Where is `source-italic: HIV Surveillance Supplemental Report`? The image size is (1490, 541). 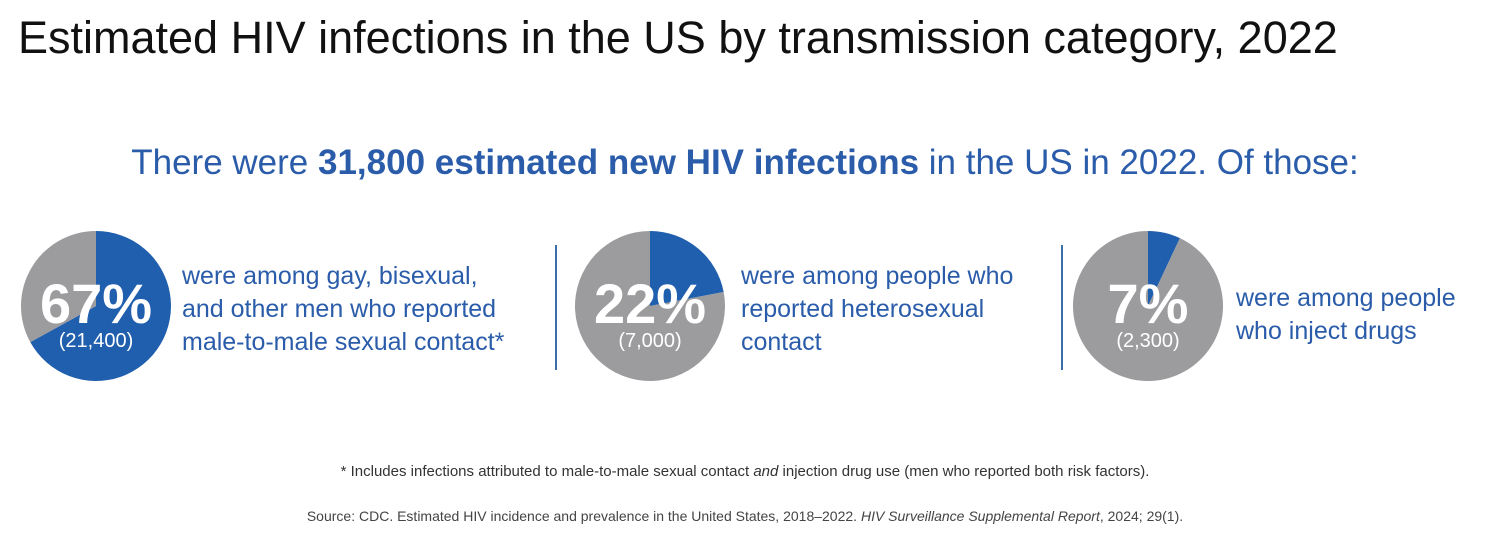
source-italic: HIV Surveillance Supplemental Report is located at coordinates (980, 516).